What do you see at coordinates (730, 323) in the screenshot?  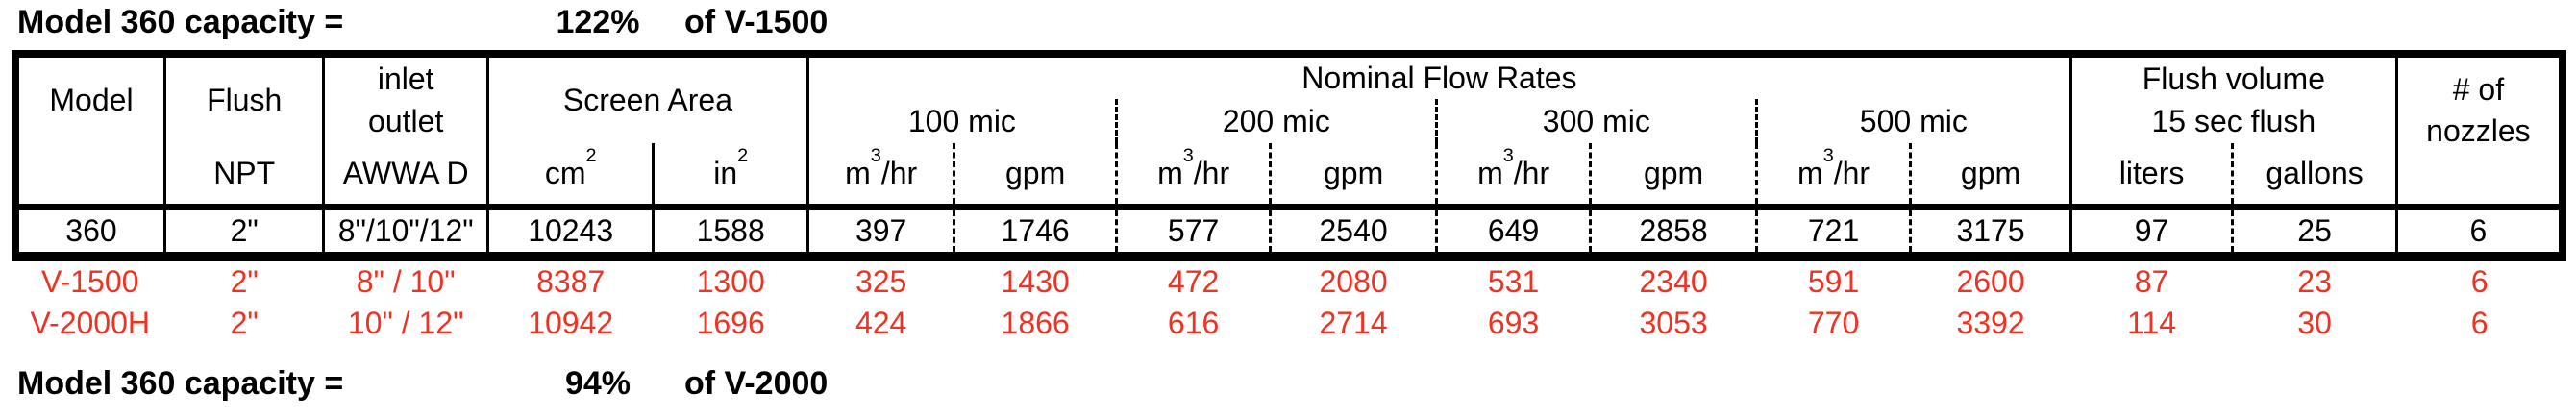 I see `screen-in2-cell: 1696` at bounding box center [730, 323].